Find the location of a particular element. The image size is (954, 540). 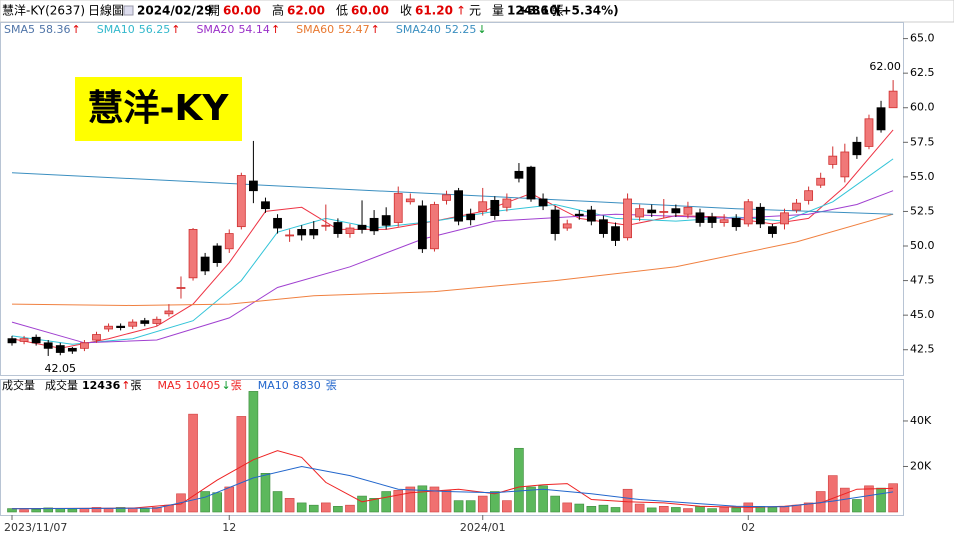

field-arrow: ↑ is located at coordinates (461, 11).